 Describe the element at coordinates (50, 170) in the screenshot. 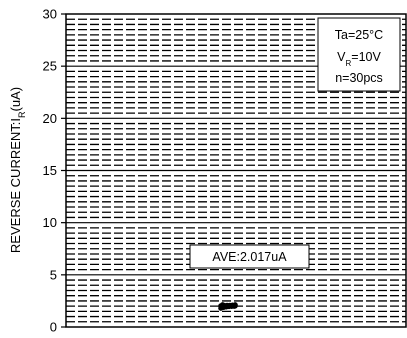

I see `y-tick-label: 15` at that location.